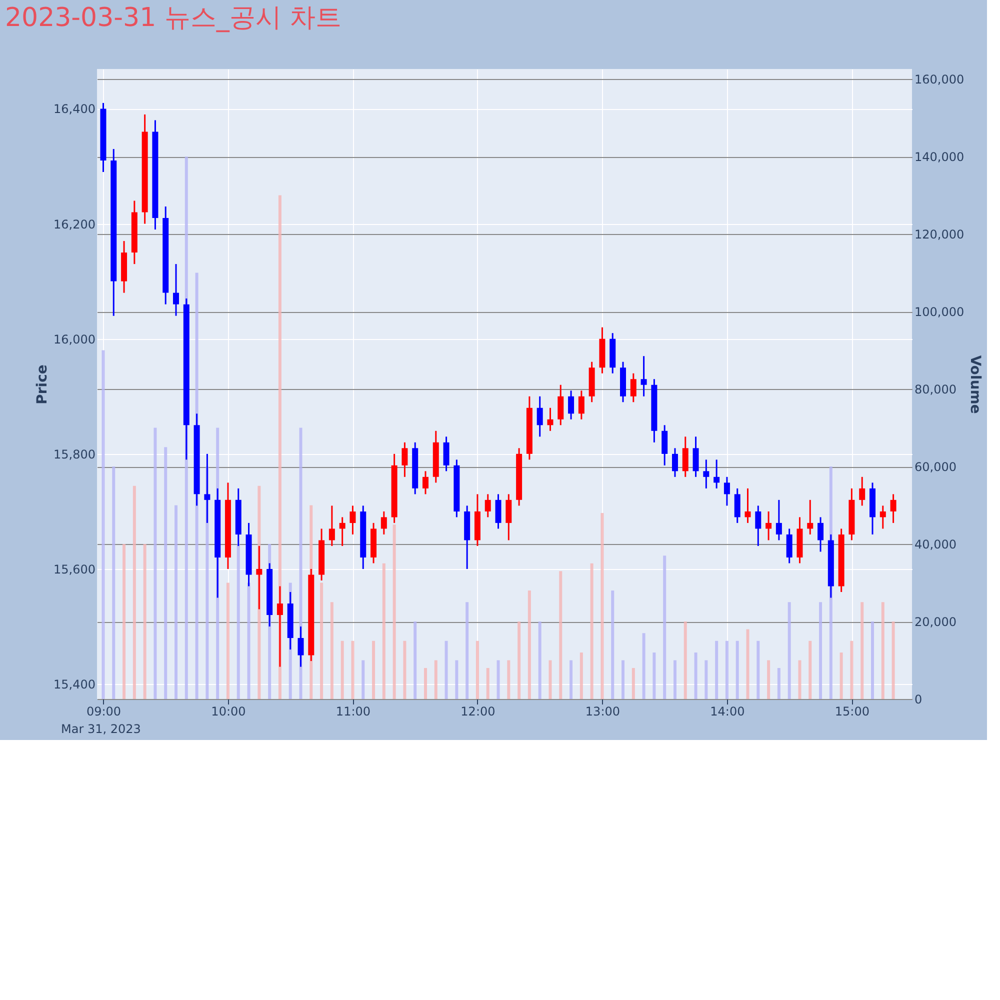  What do you see at coordinates (939, 157) in the screenshot?
I see `y2-tick-label: 140,000` at bounding box center [939, 157].